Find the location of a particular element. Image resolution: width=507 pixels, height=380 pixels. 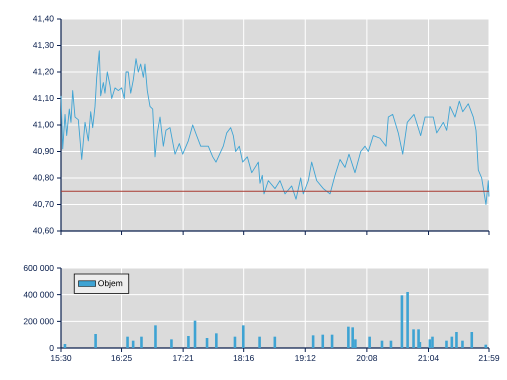

x-tick-label: 19:12 is located at coordinates (305, 358).